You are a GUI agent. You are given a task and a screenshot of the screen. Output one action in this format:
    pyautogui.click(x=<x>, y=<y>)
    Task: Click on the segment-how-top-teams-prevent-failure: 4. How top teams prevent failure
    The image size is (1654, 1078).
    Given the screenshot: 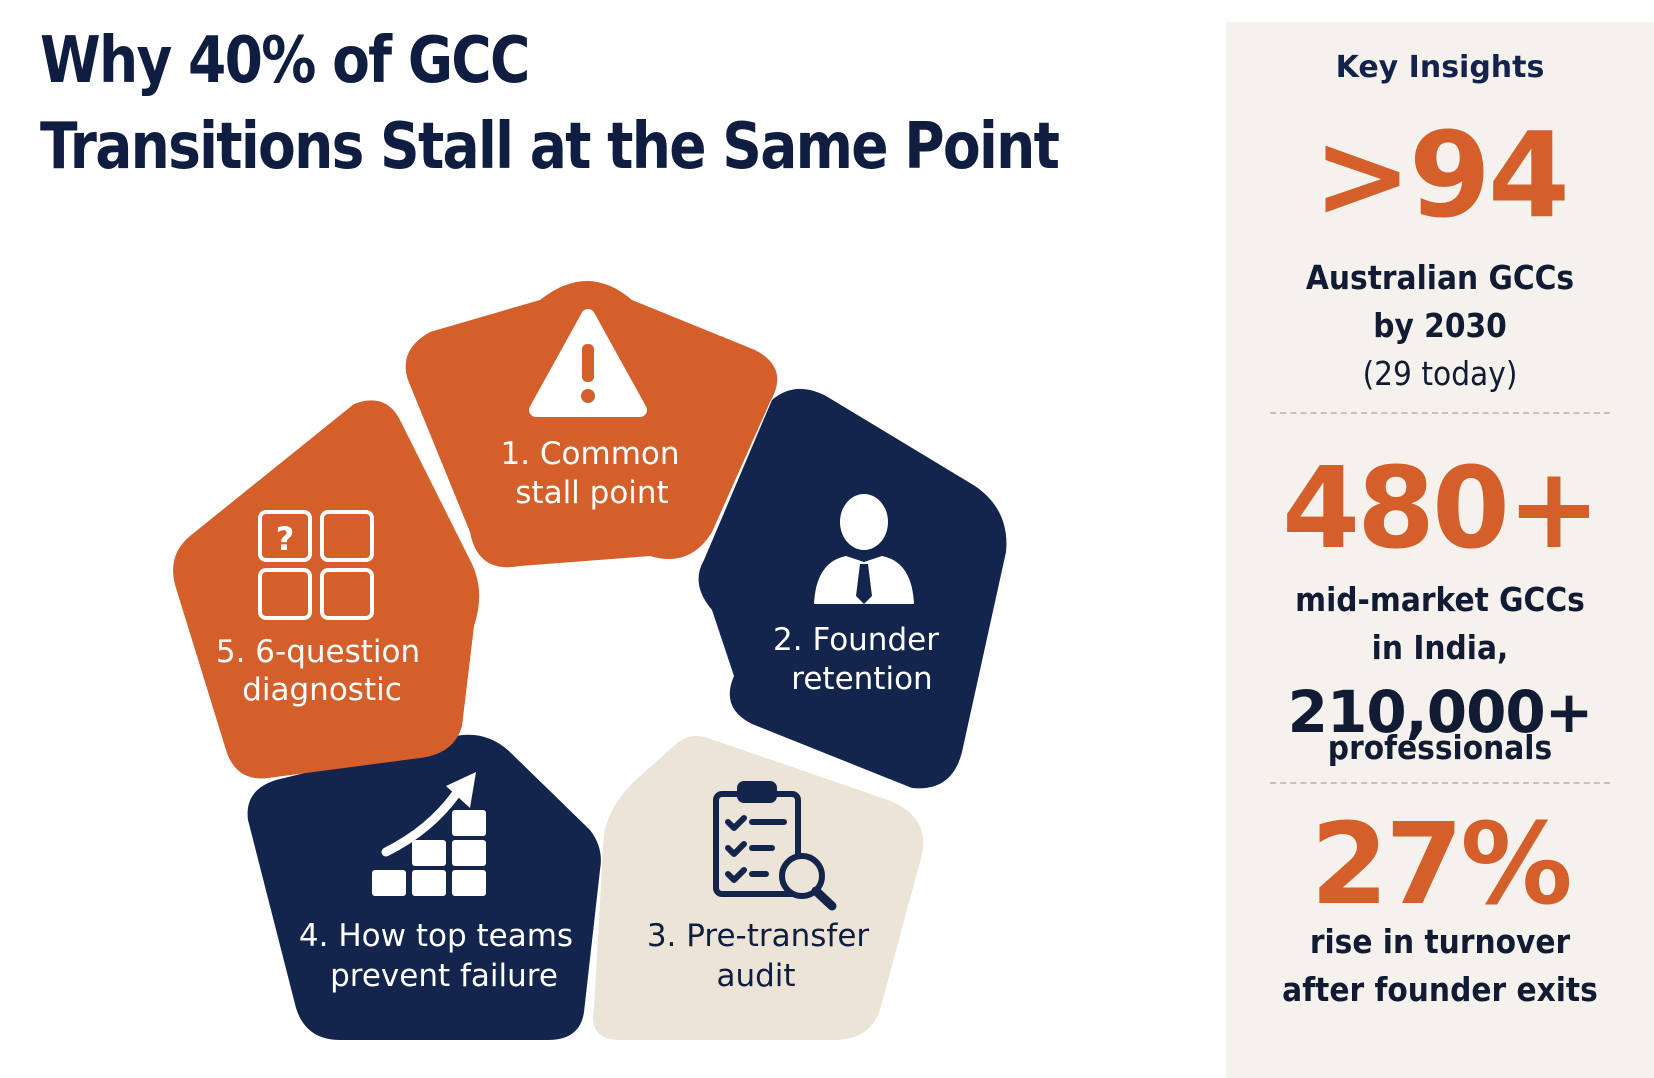 What is the action you would take?
    pyautogui.click(x=424, y=887)
    